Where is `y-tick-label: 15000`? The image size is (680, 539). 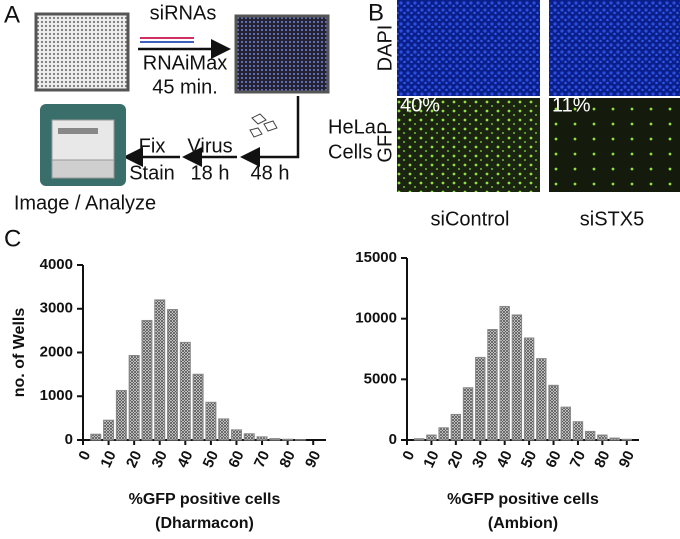
y-tick-label: 15000 is located at coordinates (376, 257).